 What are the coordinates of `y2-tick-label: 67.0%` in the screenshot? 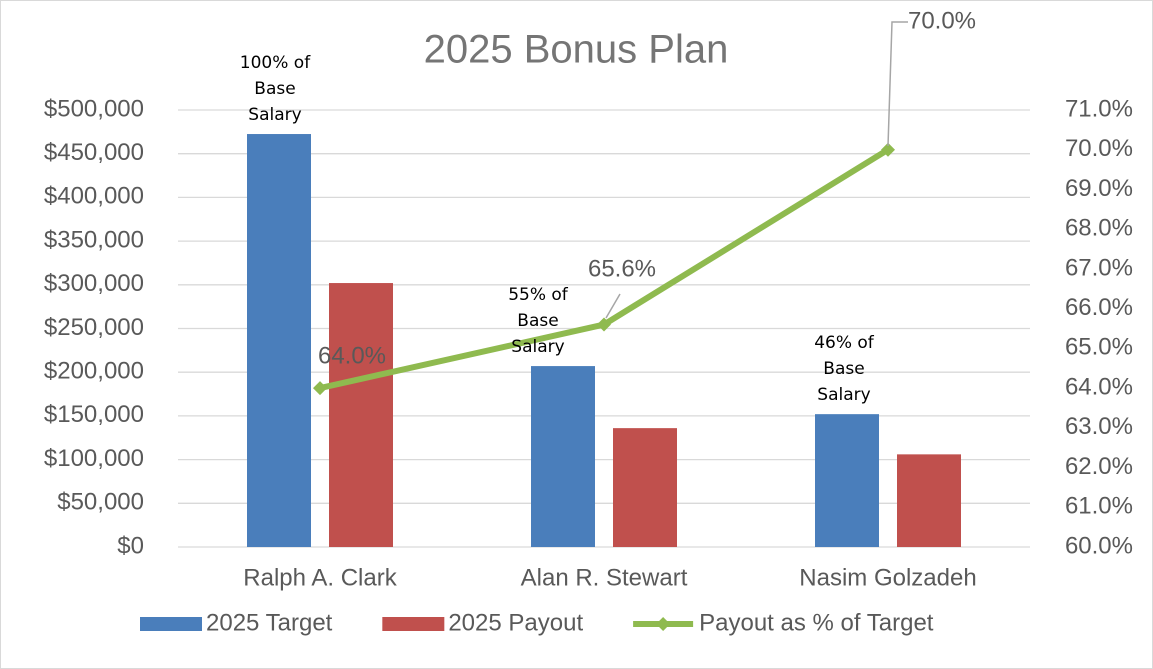 It's located at (1099, 267).